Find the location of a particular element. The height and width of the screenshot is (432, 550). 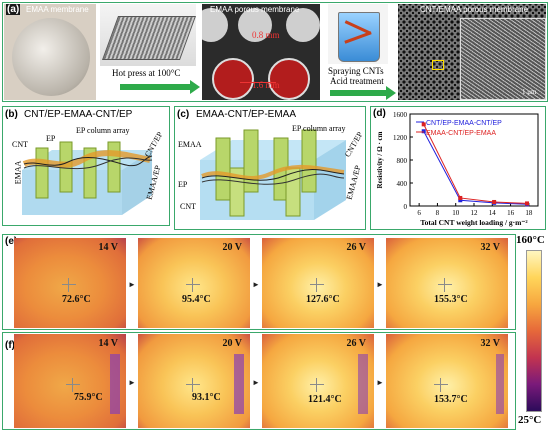

panel-b-title: CNT/EP-EMAA-CNT/EP is located at coordinates (78, 114).